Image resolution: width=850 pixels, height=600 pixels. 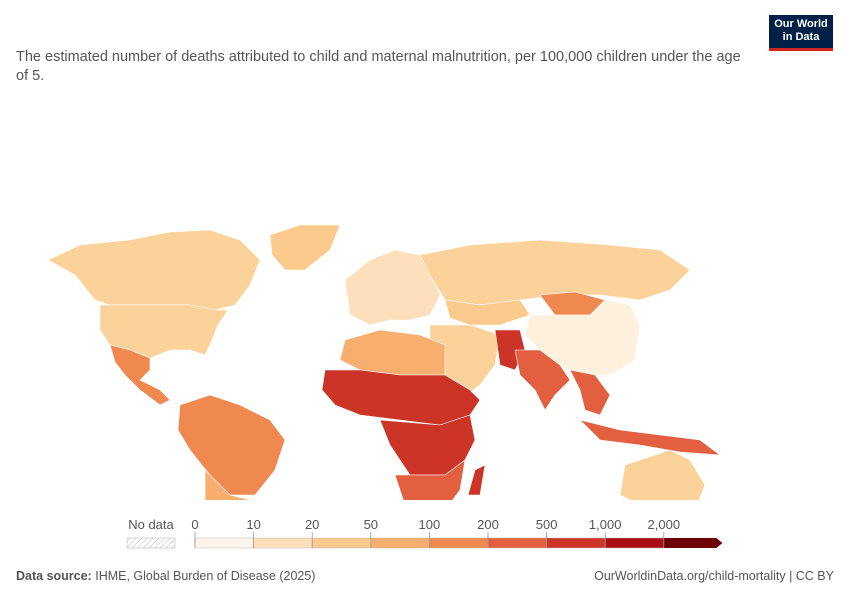 What do you see at coordinates (476, 480) in the screenshot?
I see `madagascar` at bounding box center [476, 480].